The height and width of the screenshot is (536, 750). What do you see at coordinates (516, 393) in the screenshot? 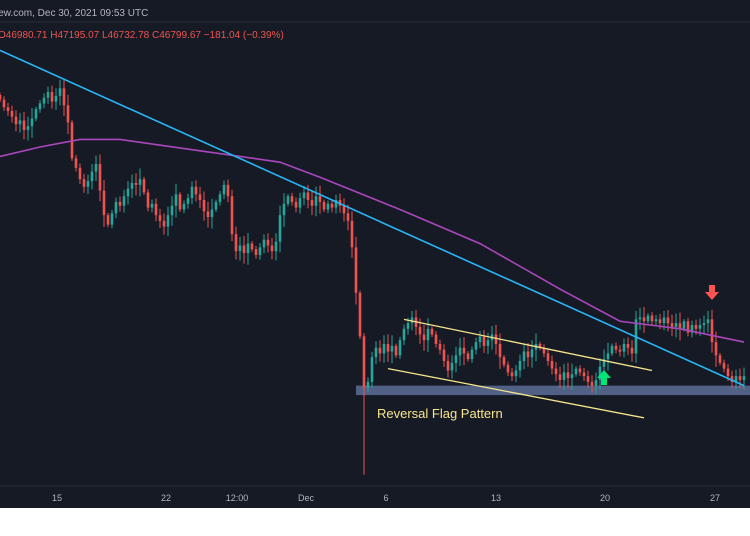
I see `flag-channel-lower-line` at bounding box center [516, 393].